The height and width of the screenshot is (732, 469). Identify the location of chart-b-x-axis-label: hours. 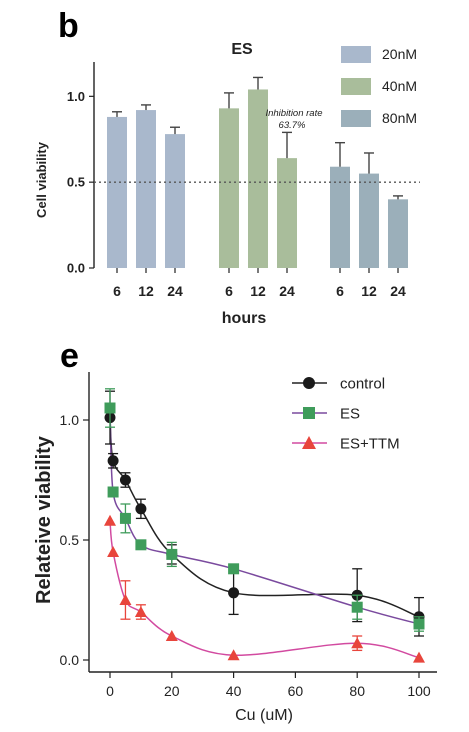
(244, 318).